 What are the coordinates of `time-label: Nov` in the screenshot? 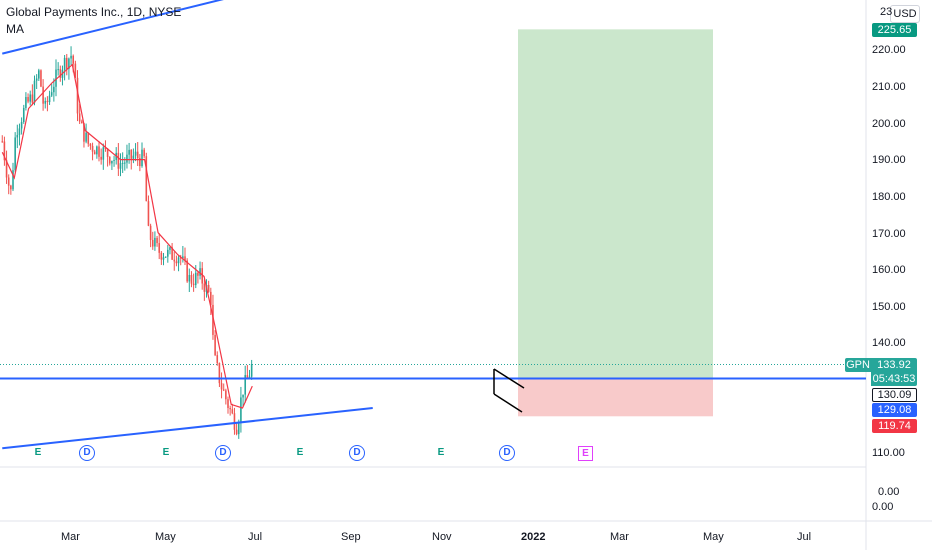 It's located at (442, 537).